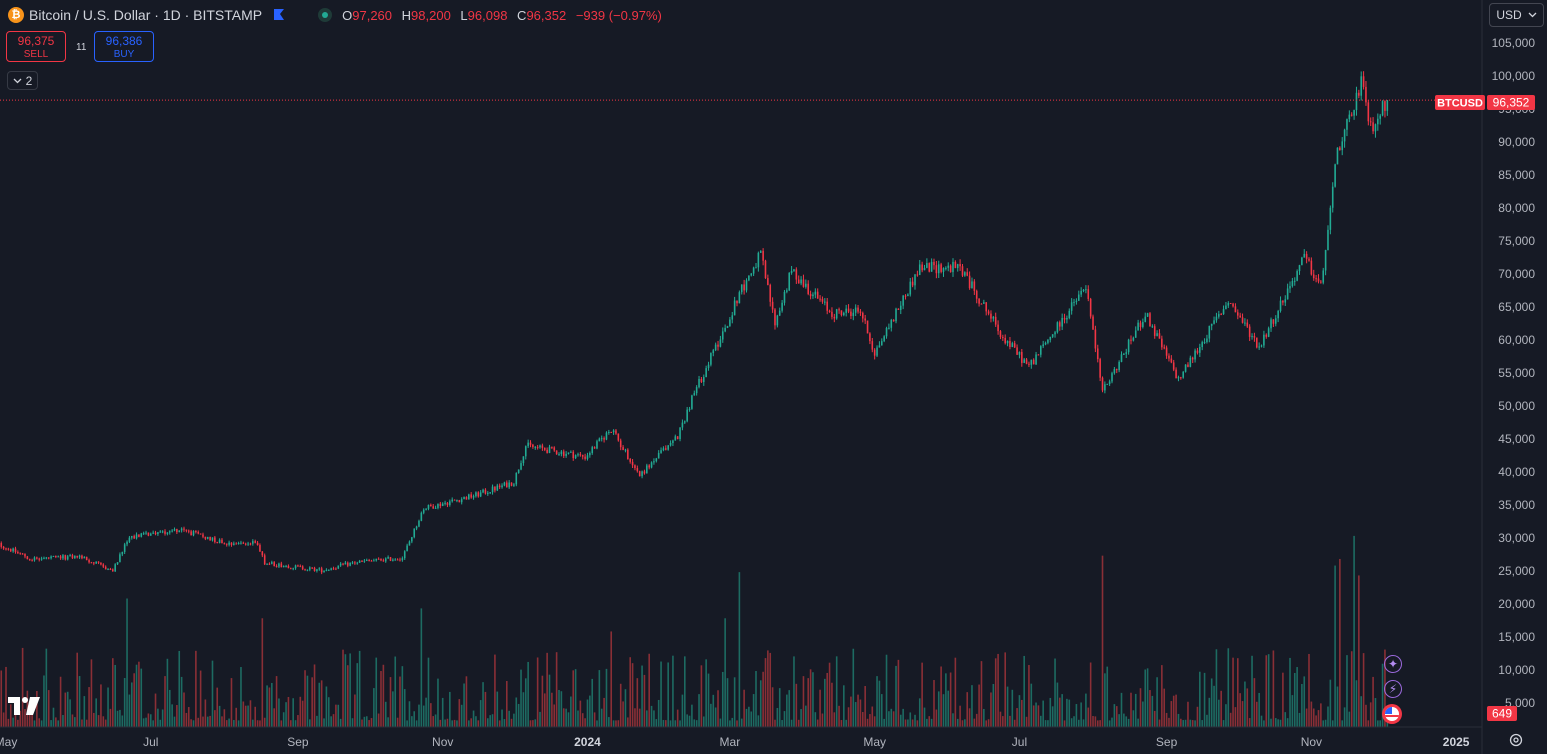  What do you see at coordinates (25, 706) in the screenshot?
I see `tradingview-logo-icon` at bounding box center [25, 706].